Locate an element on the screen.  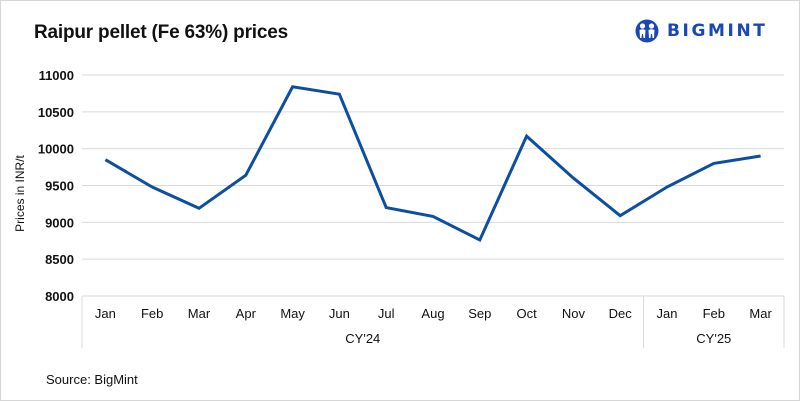
bigmint-people-icon is located at coordinates (647, 31).